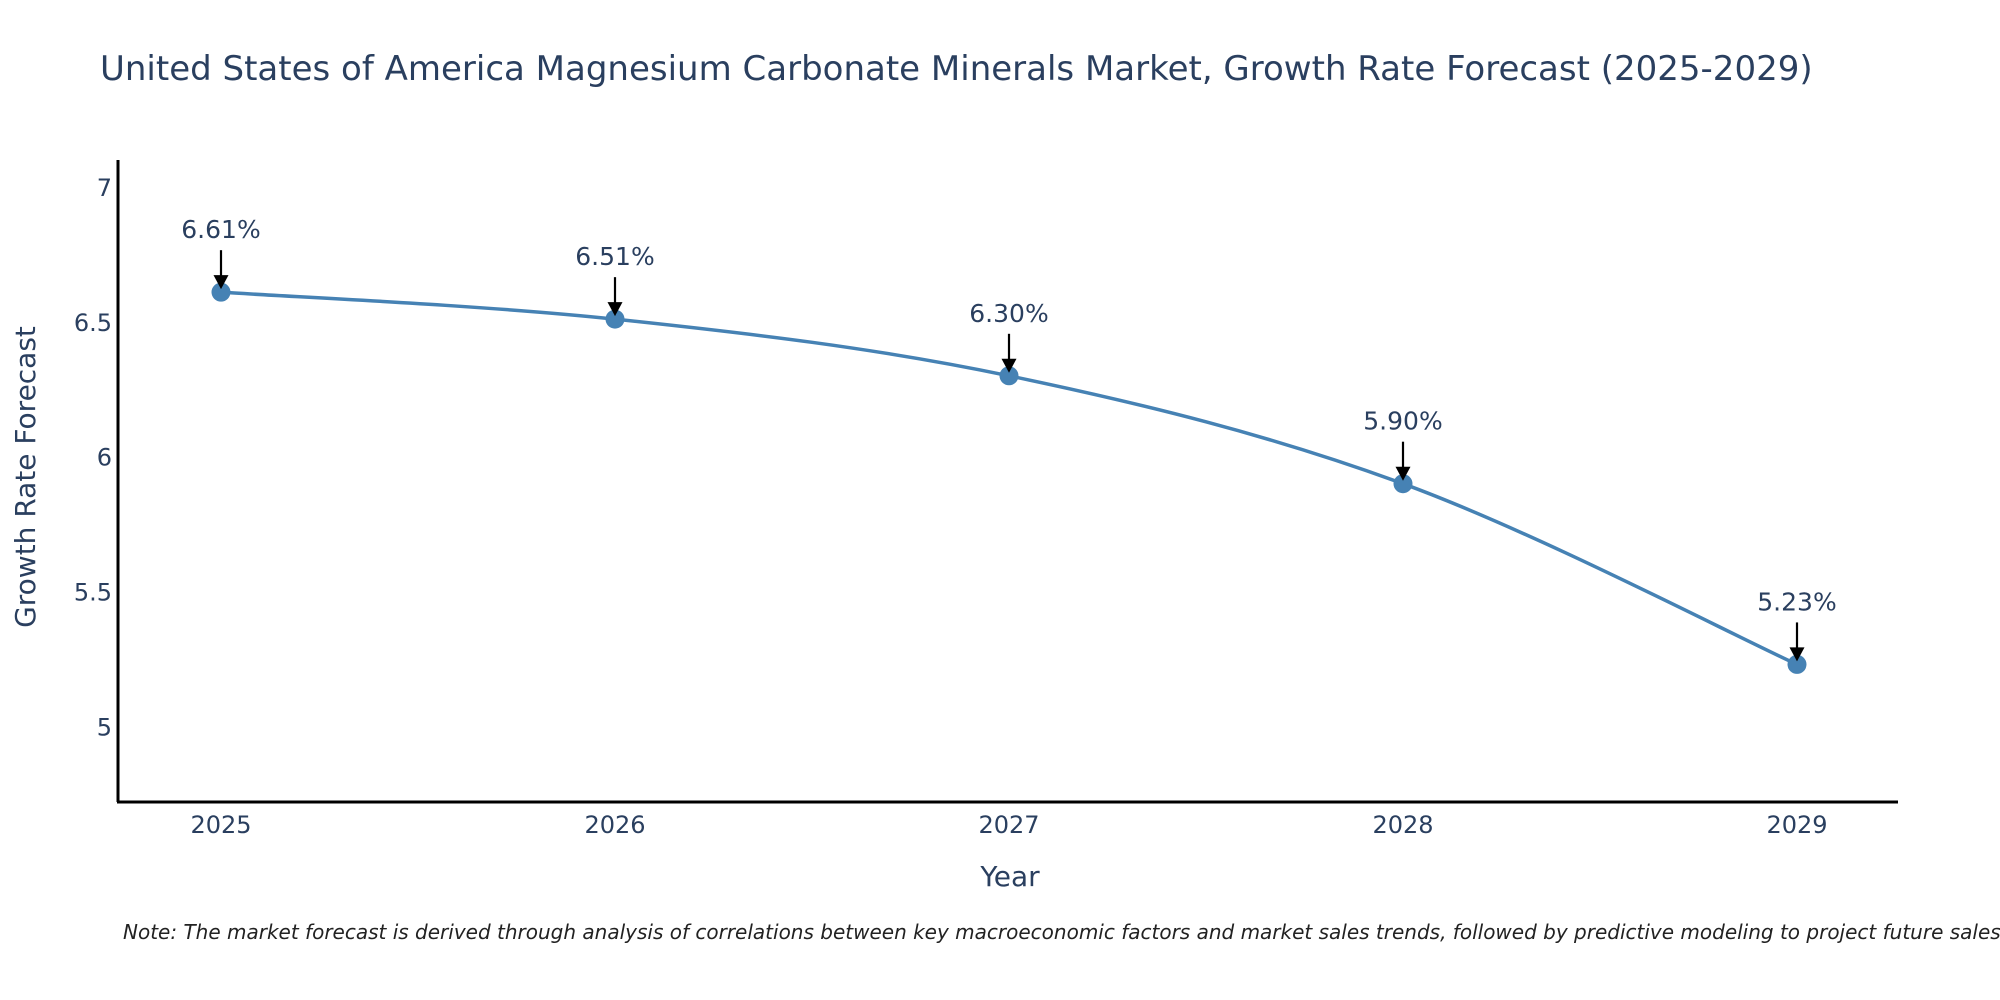 Image resolution: width=2000 pixels, height=1000 pixels. Describe the element at coordinates (1009, 876) in the screenshot. I see `x-axis-title: Year` at that location.